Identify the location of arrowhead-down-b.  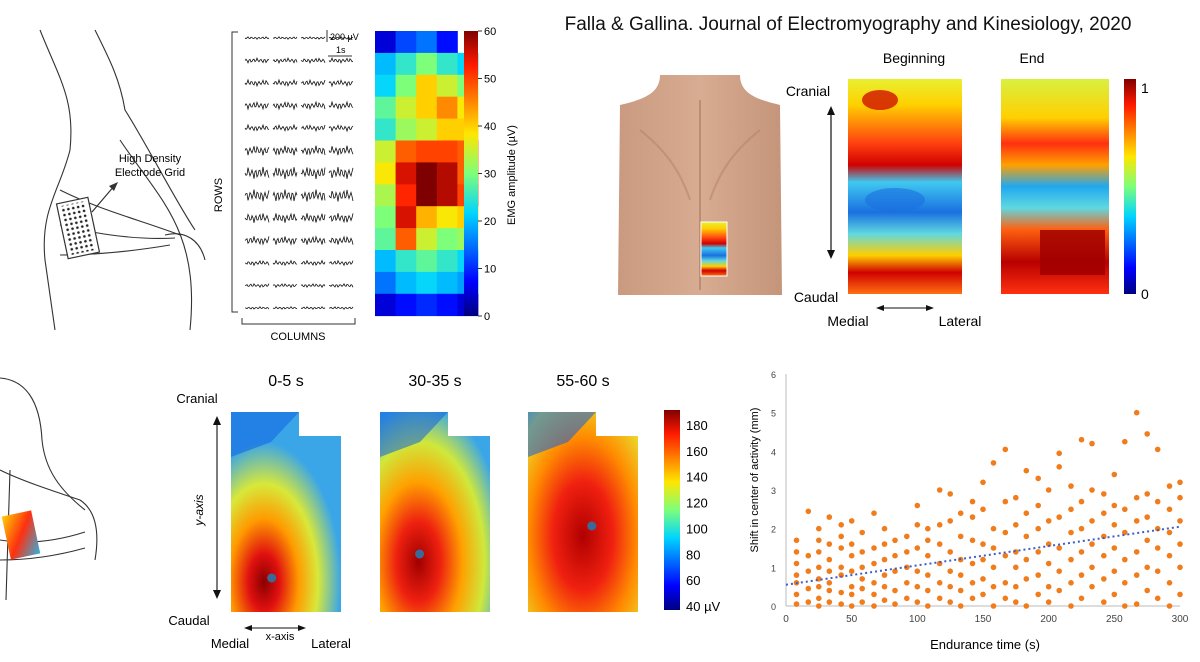
(831, 254).